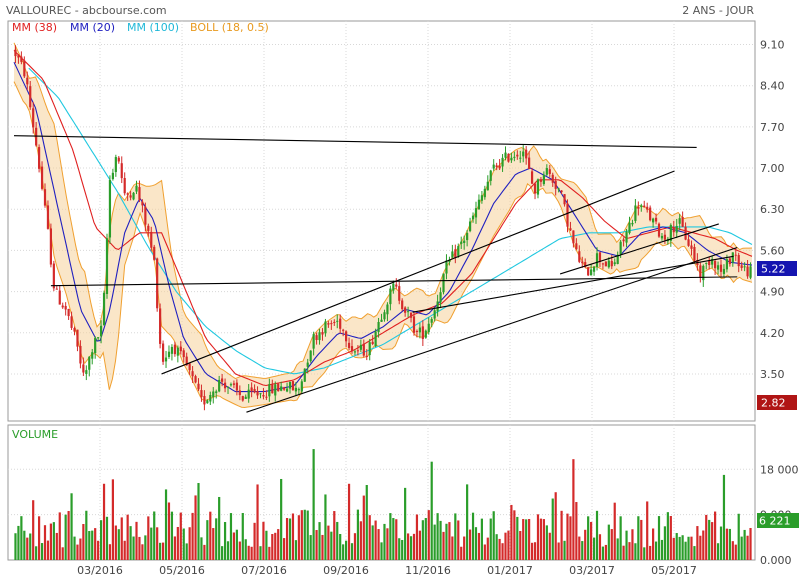  I want to click on x-tick-label: 03/2017, so click(592, 570).